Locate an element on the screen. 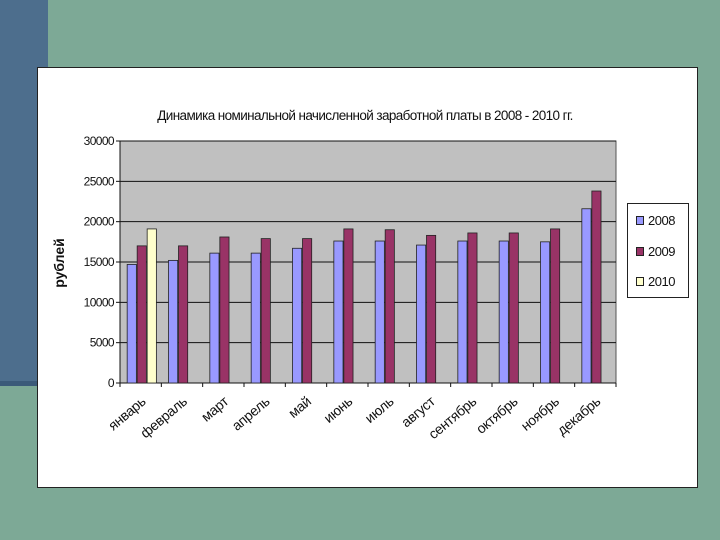 Image resolution: width=720 pixels, height=540 pixels. slide-decor-line is located at coordinates (30, 383).